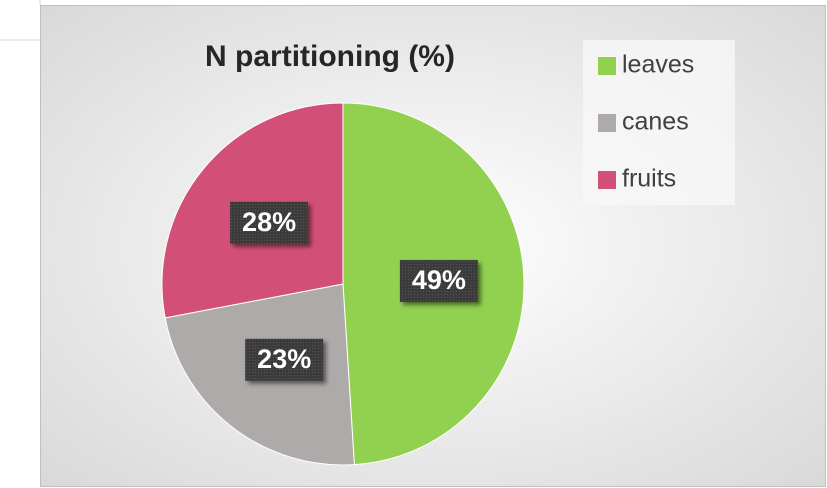  I want to click on legend-label: canes, so click(655, 122).